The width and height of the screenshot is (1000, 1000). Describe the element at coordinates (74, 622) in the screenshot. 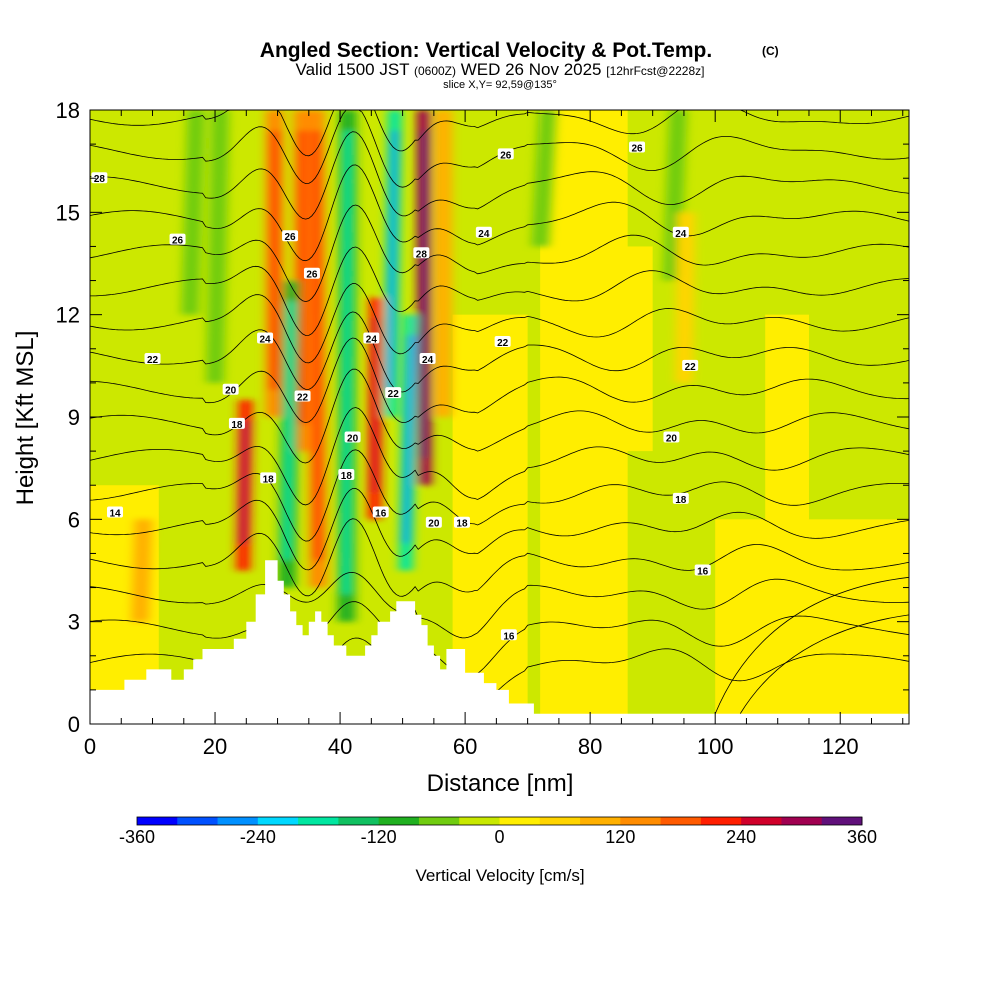

I see `y-tick-label: 3` at that location.